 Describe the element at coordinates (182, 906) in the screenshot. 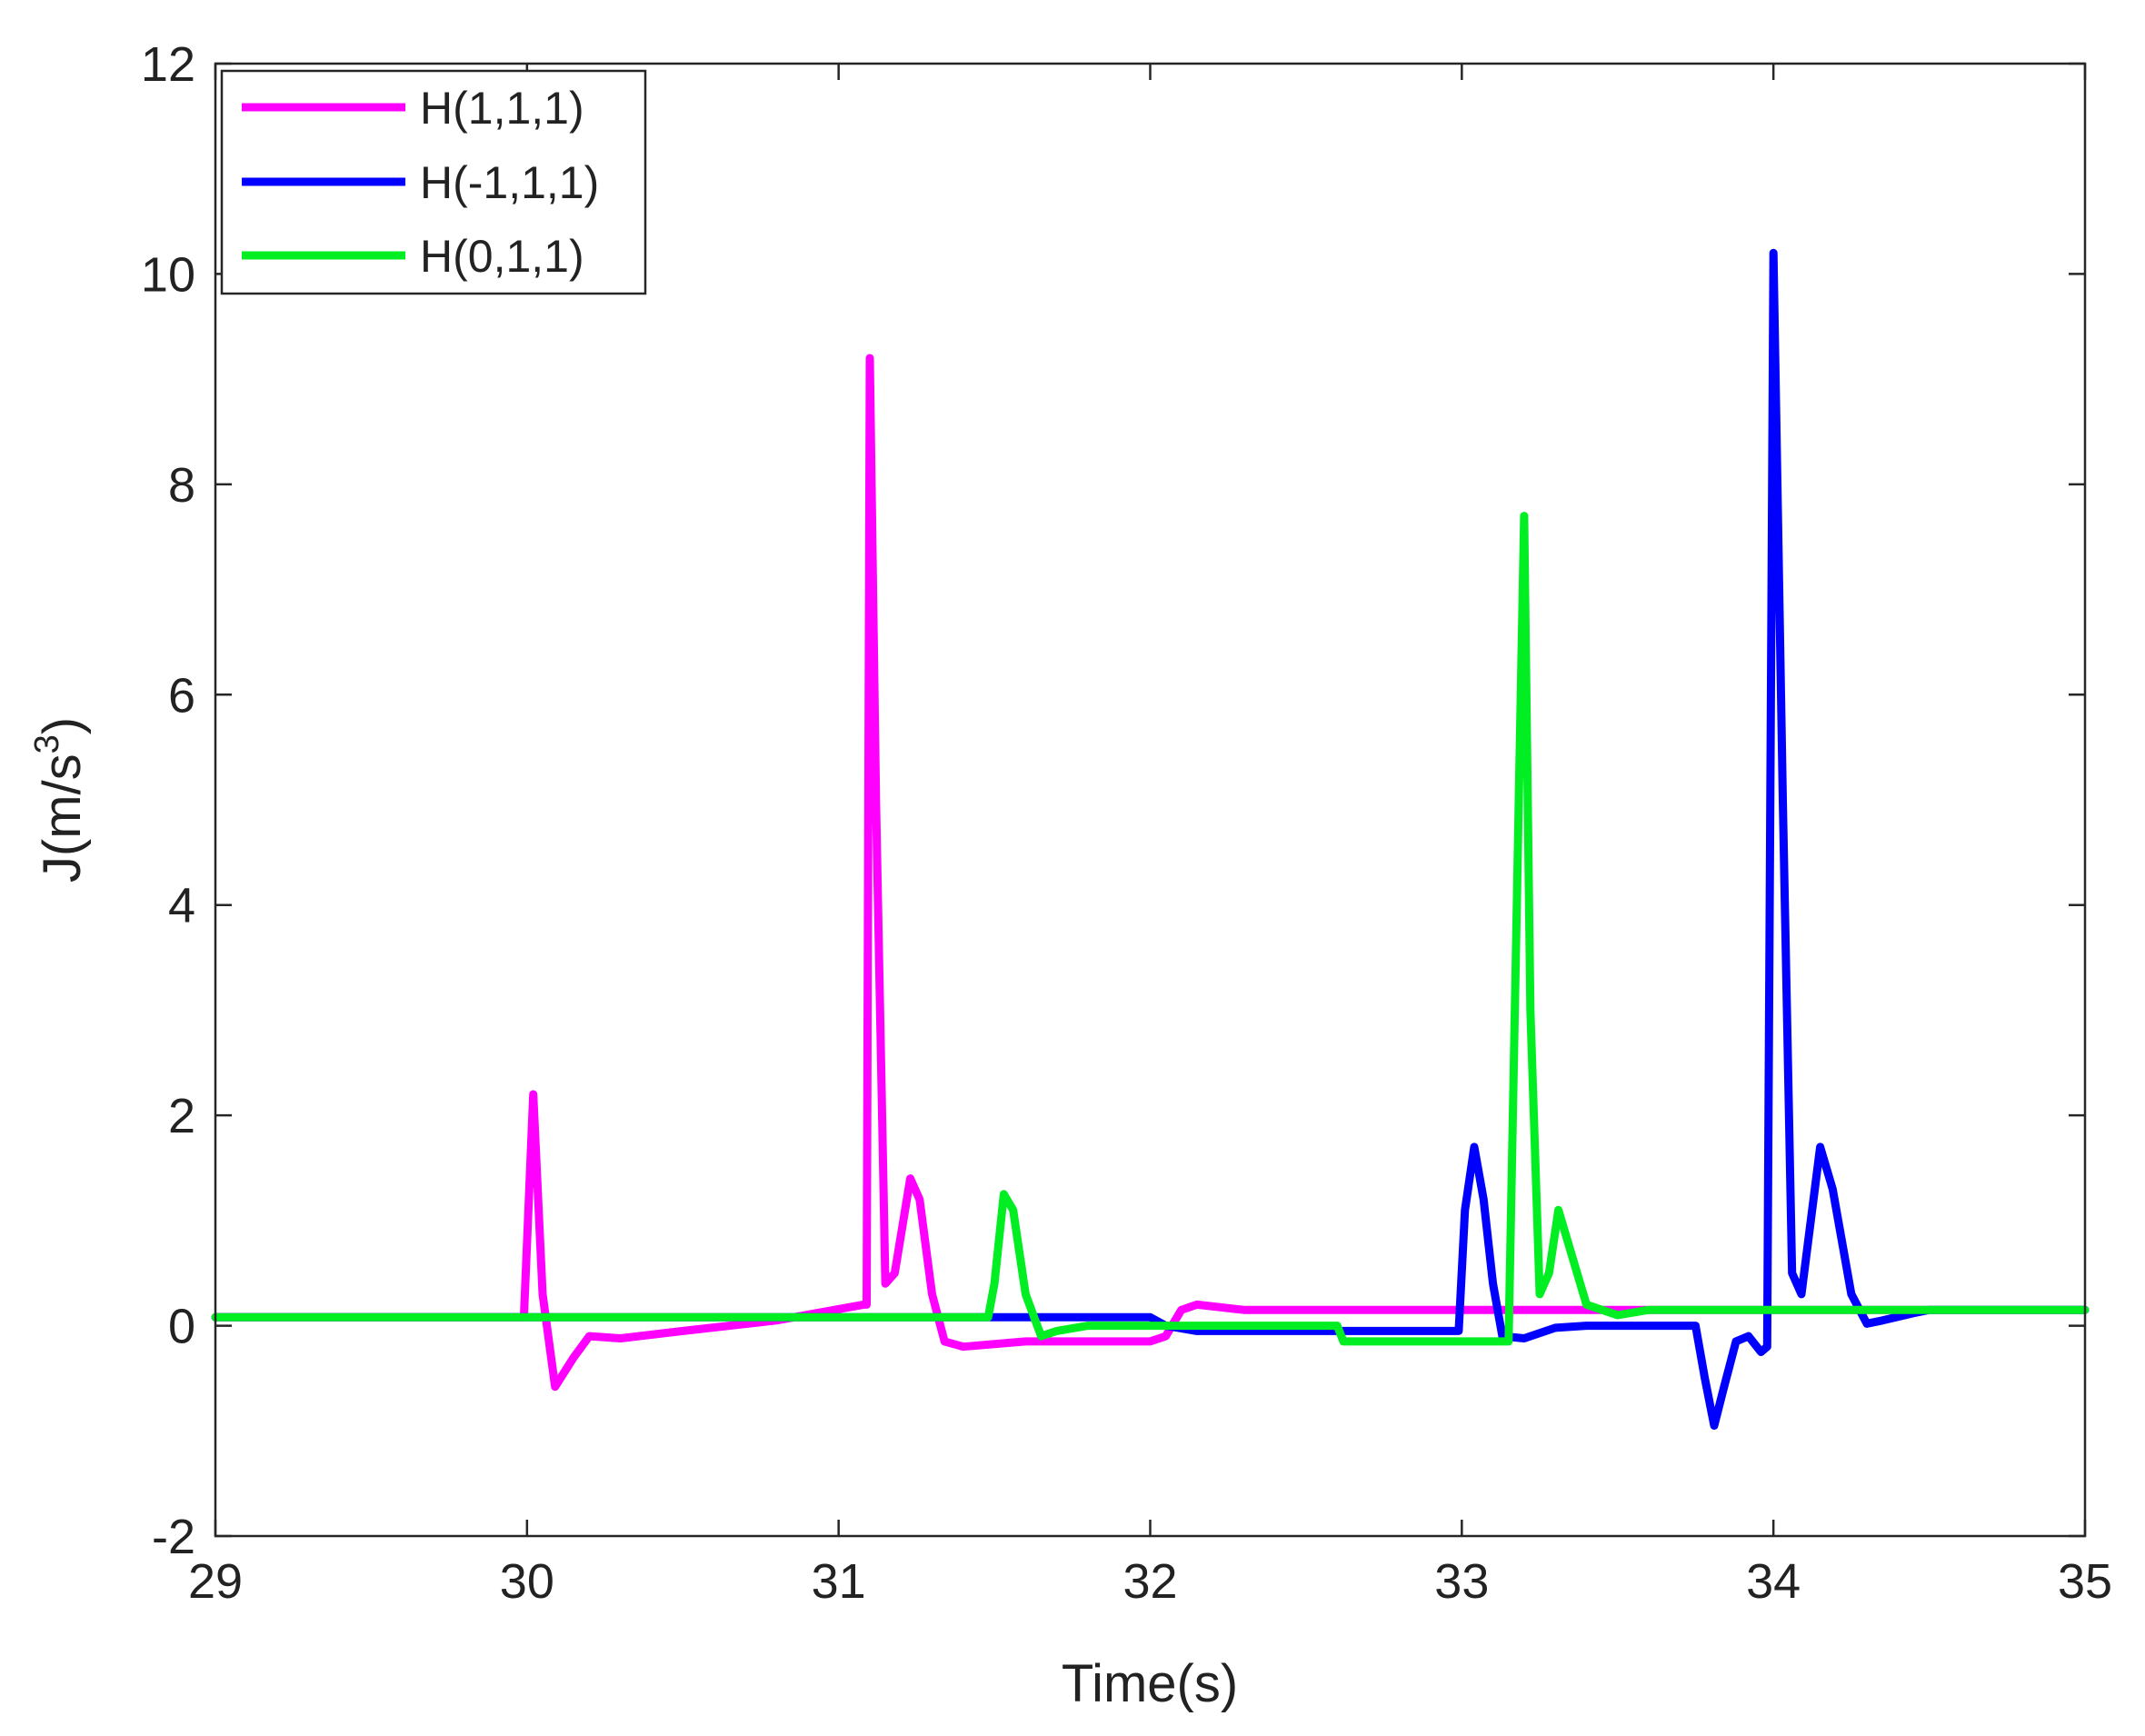

I see `y-tick-label: 4` at that location.